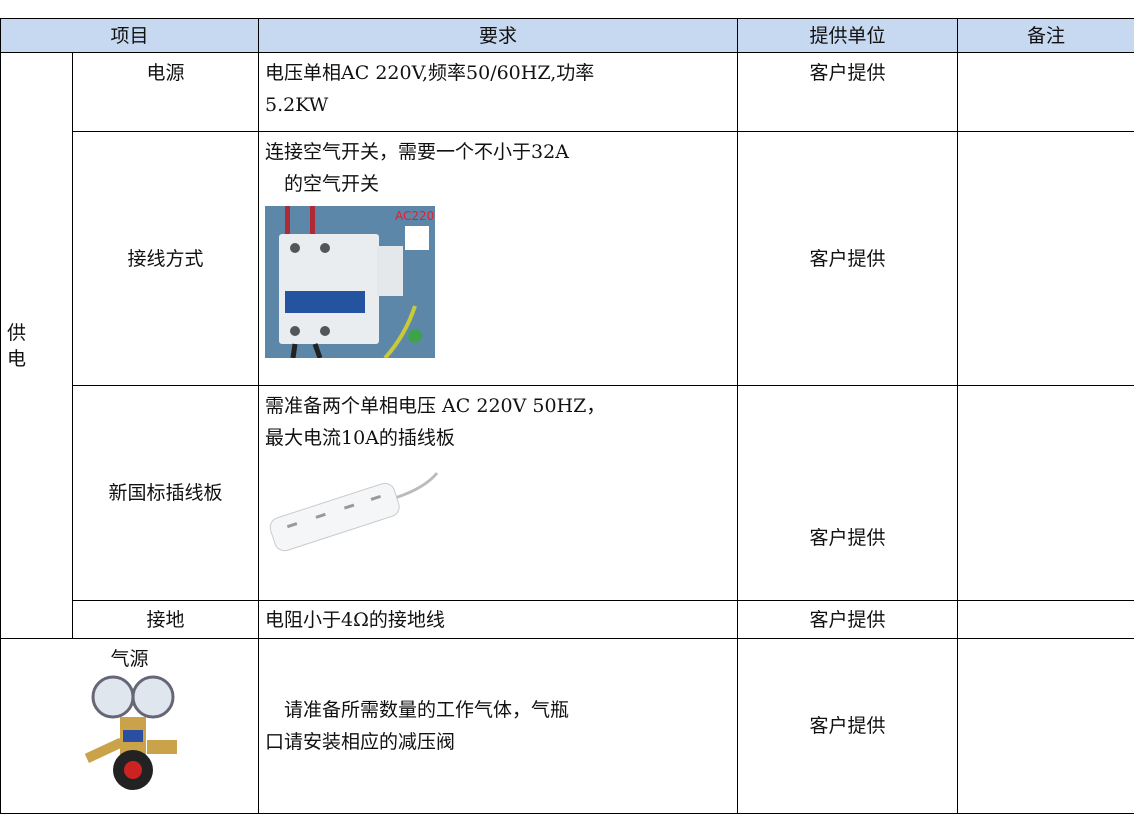 The width and height of the screenshot is (1134, 814). I want to click on group-label: 供电, so click(18, 346).